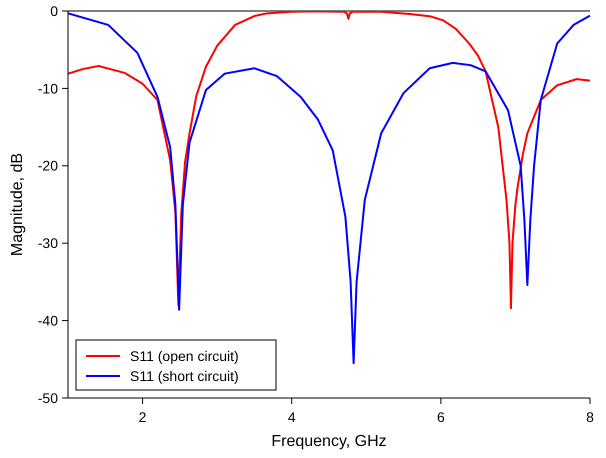 The width and height of the screenshot is (606, 458). Describe the element at coordinates (329, 441) in the screenshot. I see `x-axis-title: Frequency, GHz` at that location.